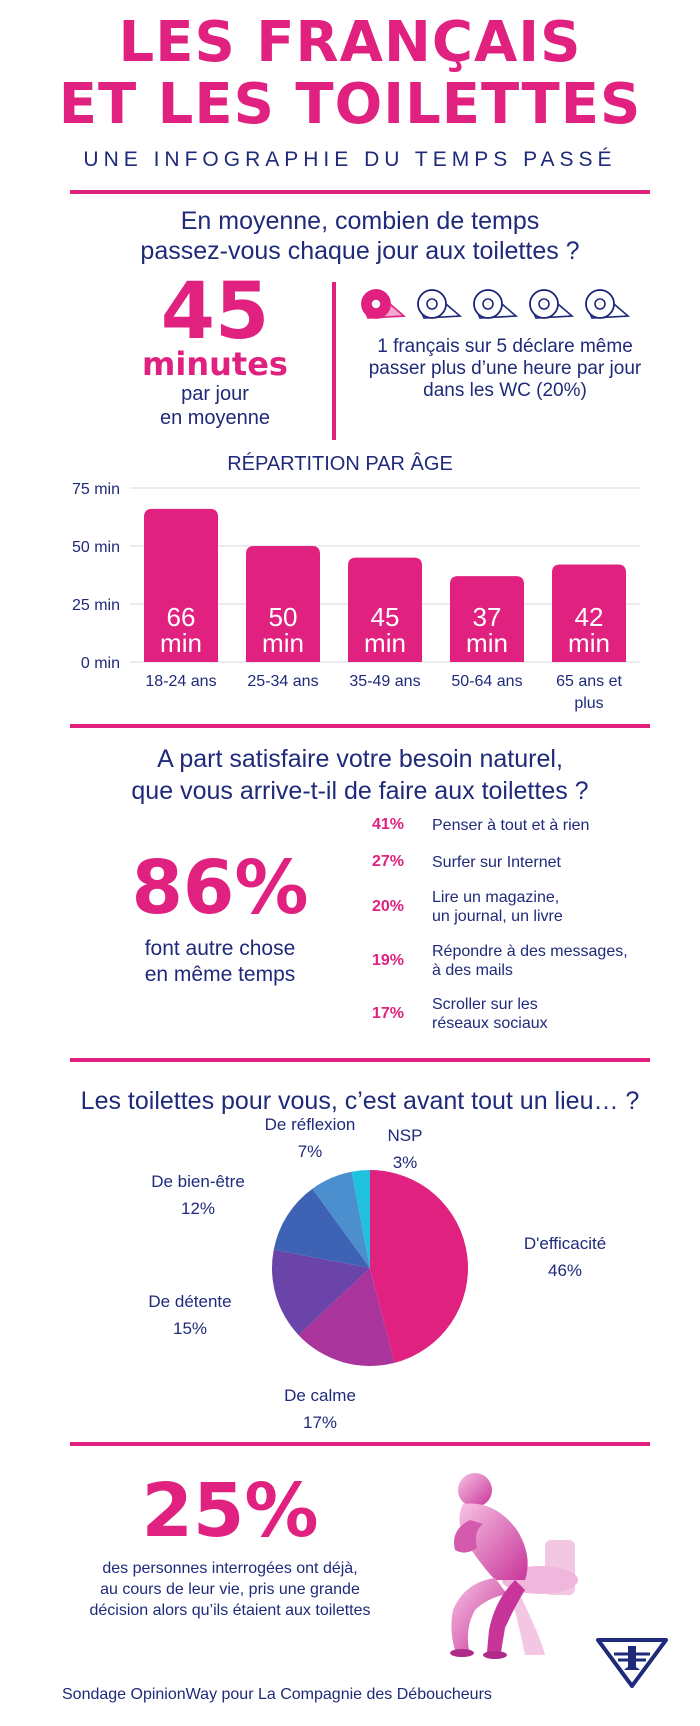 The width and height of the screenshot is (700, 1726). Describe the element at coordinates (350, 42) in the screenshot. I see `title-line-1: LES FRANÇAIS` at that location.